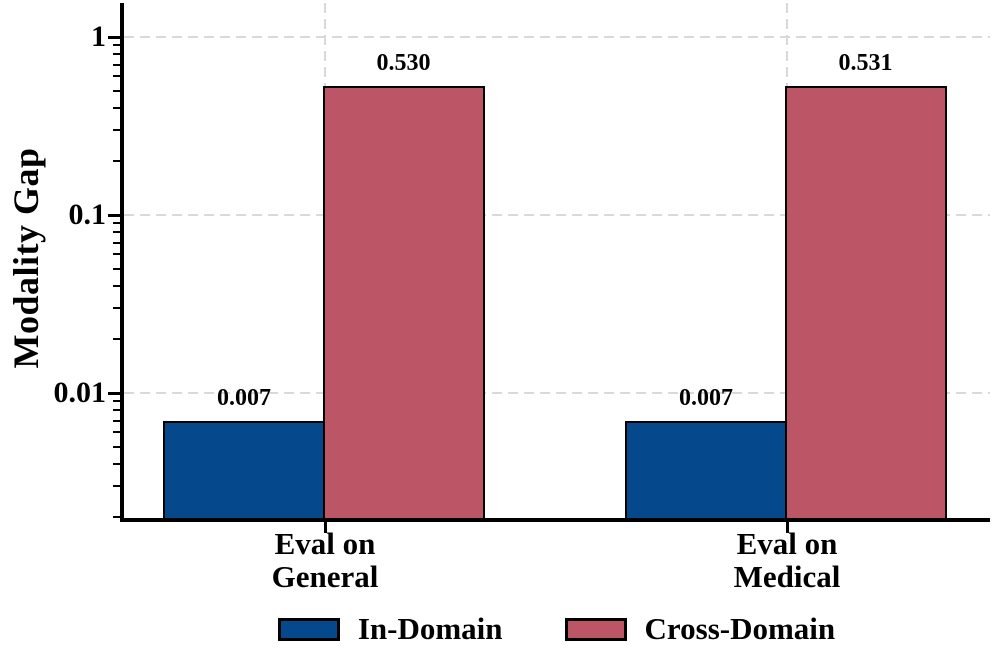 This screenshot has width=997, height=649. Describe the element at coordinates (403, 63) in the screenshot. I see `bar-value-label: 0.530` at that location.